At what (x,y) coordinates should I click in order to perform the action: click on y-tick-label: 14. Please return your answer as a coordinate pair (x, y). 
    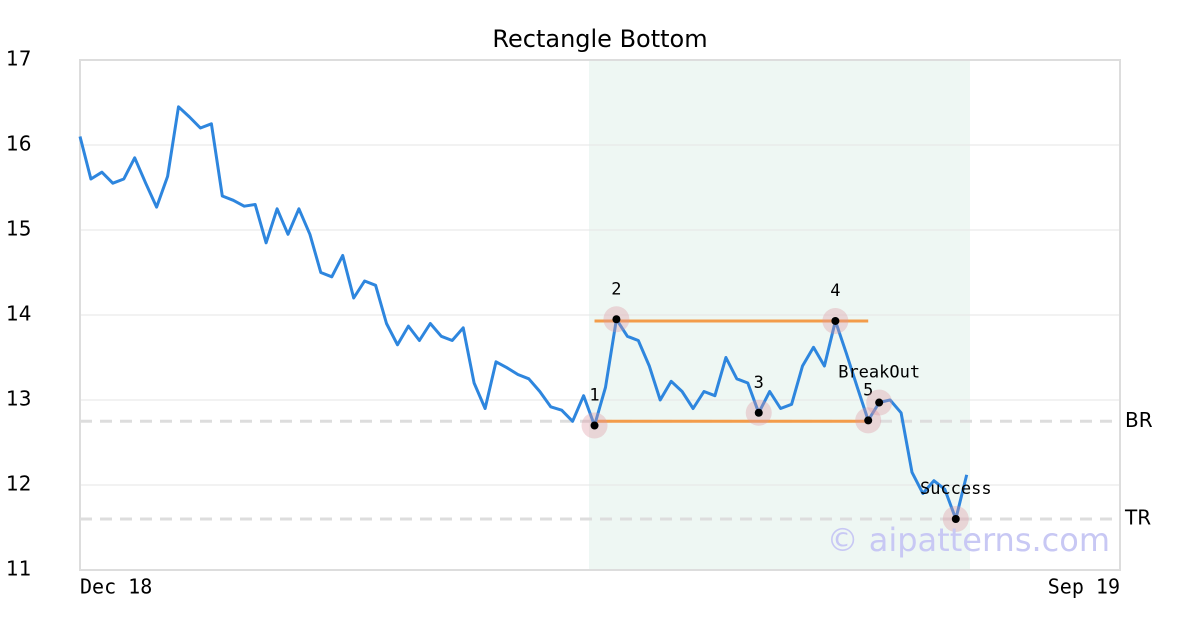
    Looking at the image, I should click on (18, 314).